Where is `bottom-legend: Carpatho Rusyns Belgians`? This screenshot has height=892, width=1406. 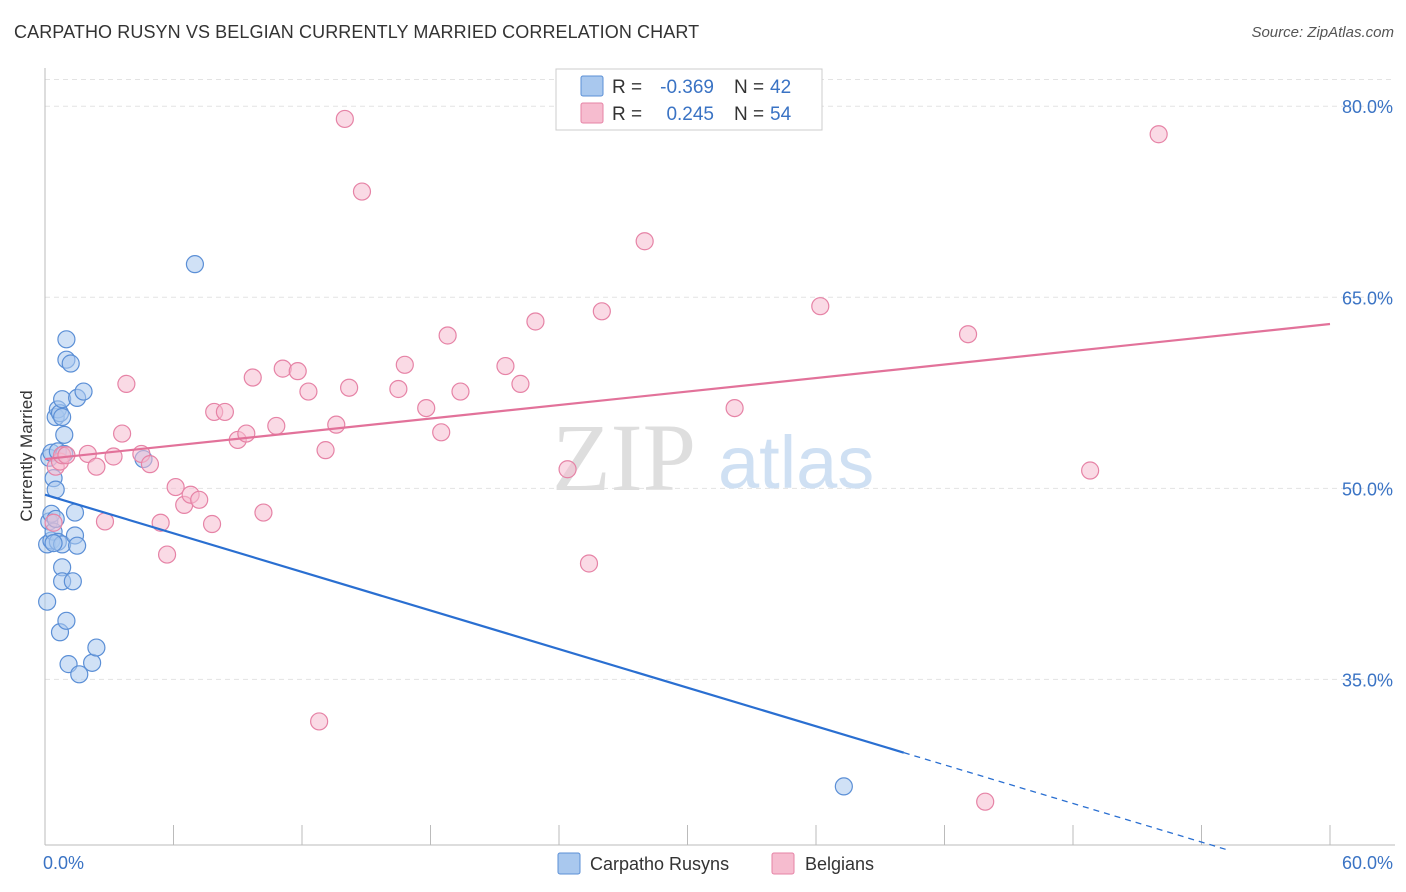
bottom-legend: Carpatho Rusyns Belgians is located at coordinates (715, 863).